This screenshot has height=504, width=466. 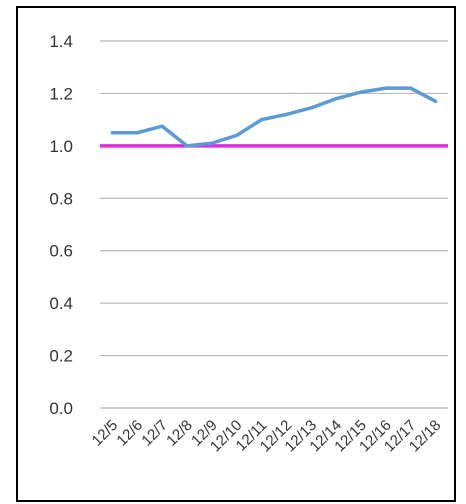 I want to click on series-group, so click(x=274, y=117).